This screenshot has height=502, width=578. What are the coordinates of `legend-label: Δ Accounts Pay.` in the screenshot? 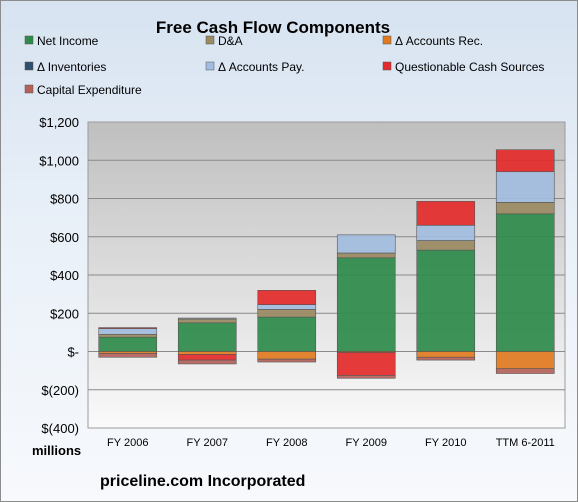 It's located at (261, 67).